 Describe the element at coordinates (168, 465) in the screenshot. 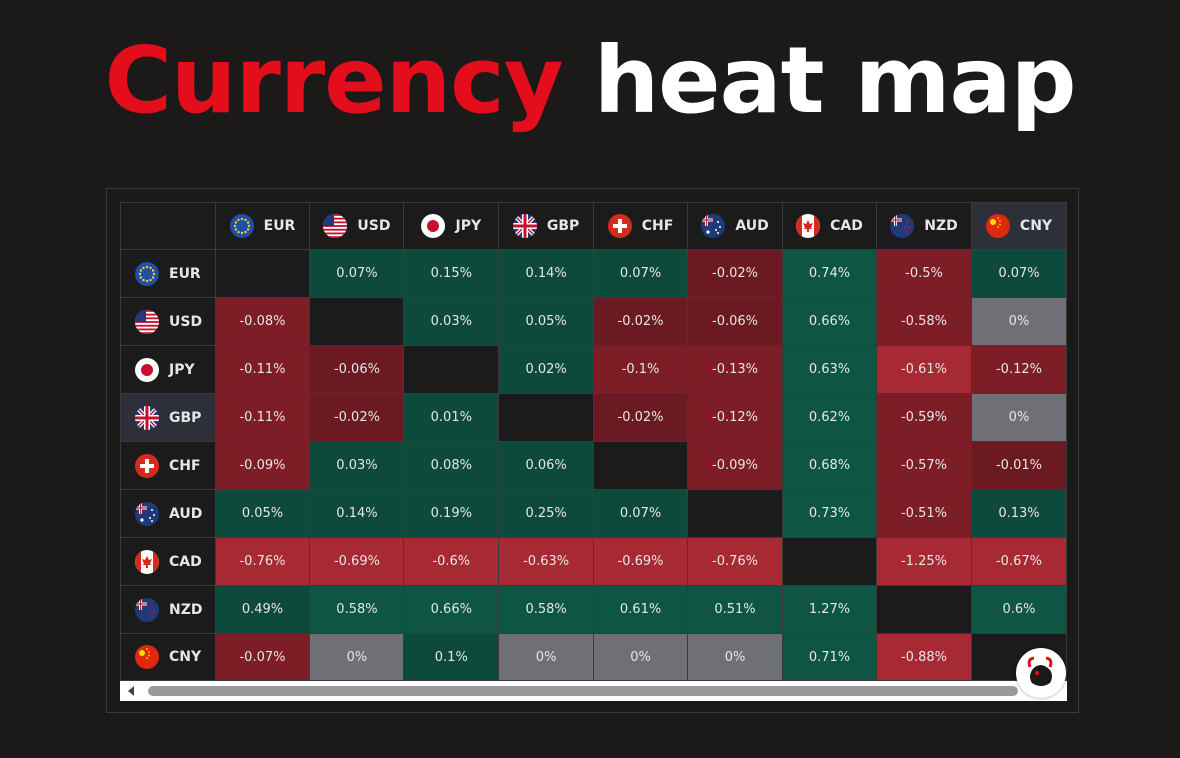

I see `row-header-chf: CHF` at that location.